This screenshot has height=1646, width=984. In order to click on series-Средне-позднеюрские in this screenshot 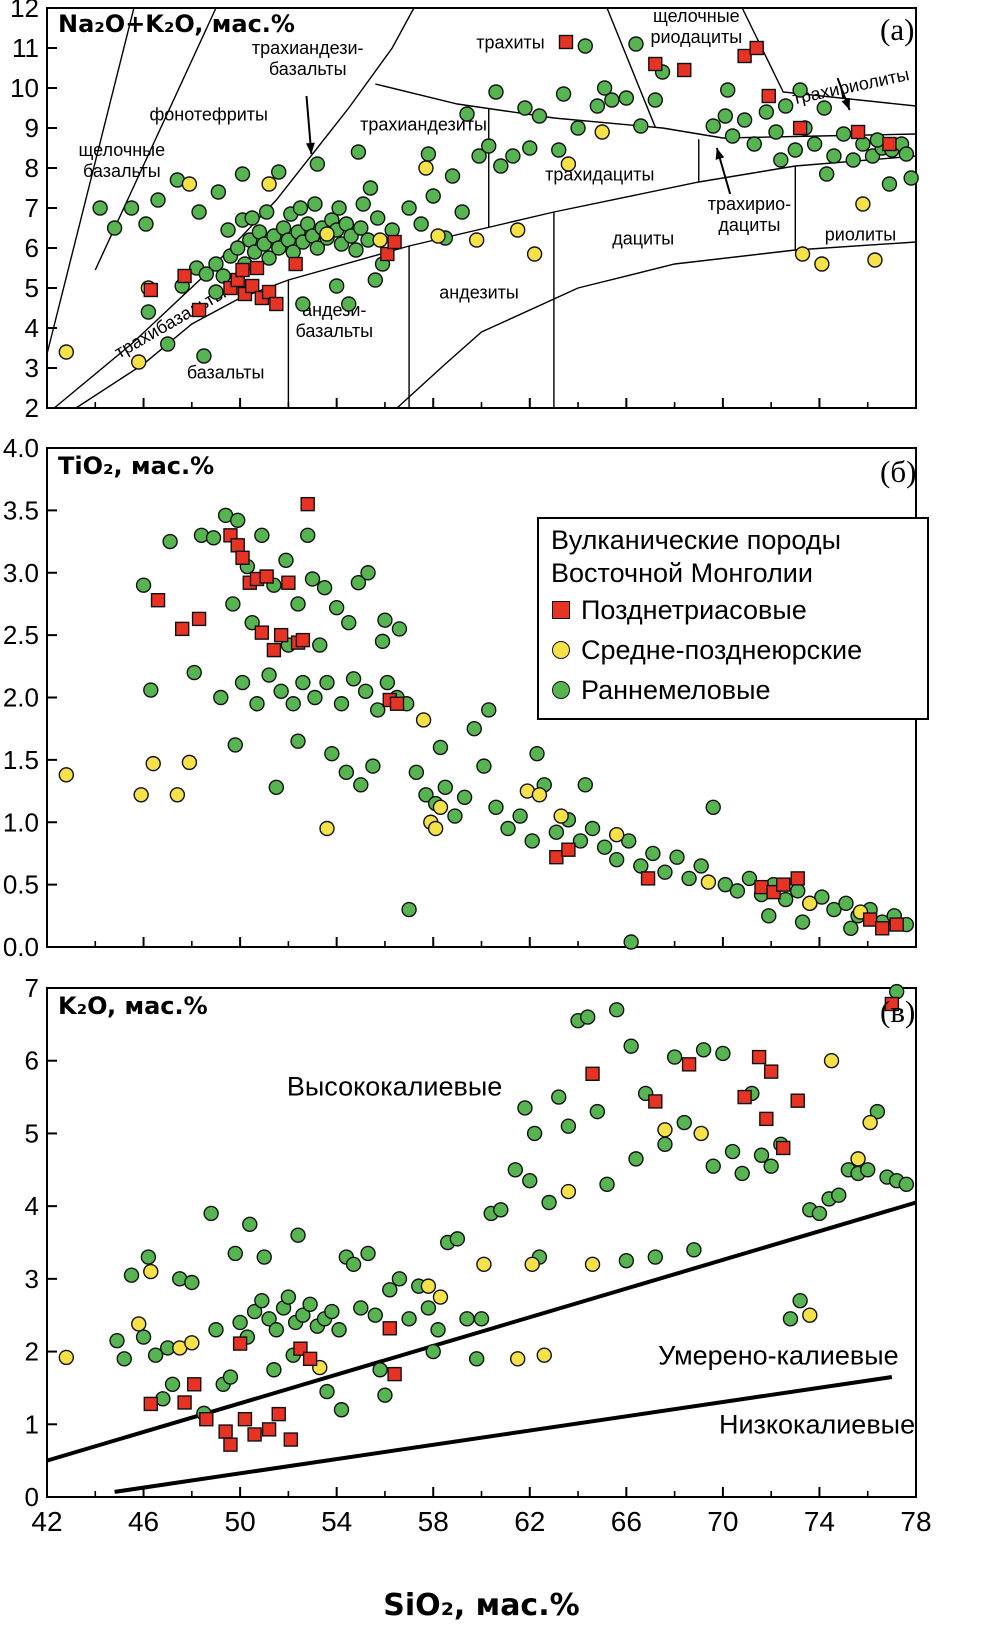, I will do `click(463, 816)`.